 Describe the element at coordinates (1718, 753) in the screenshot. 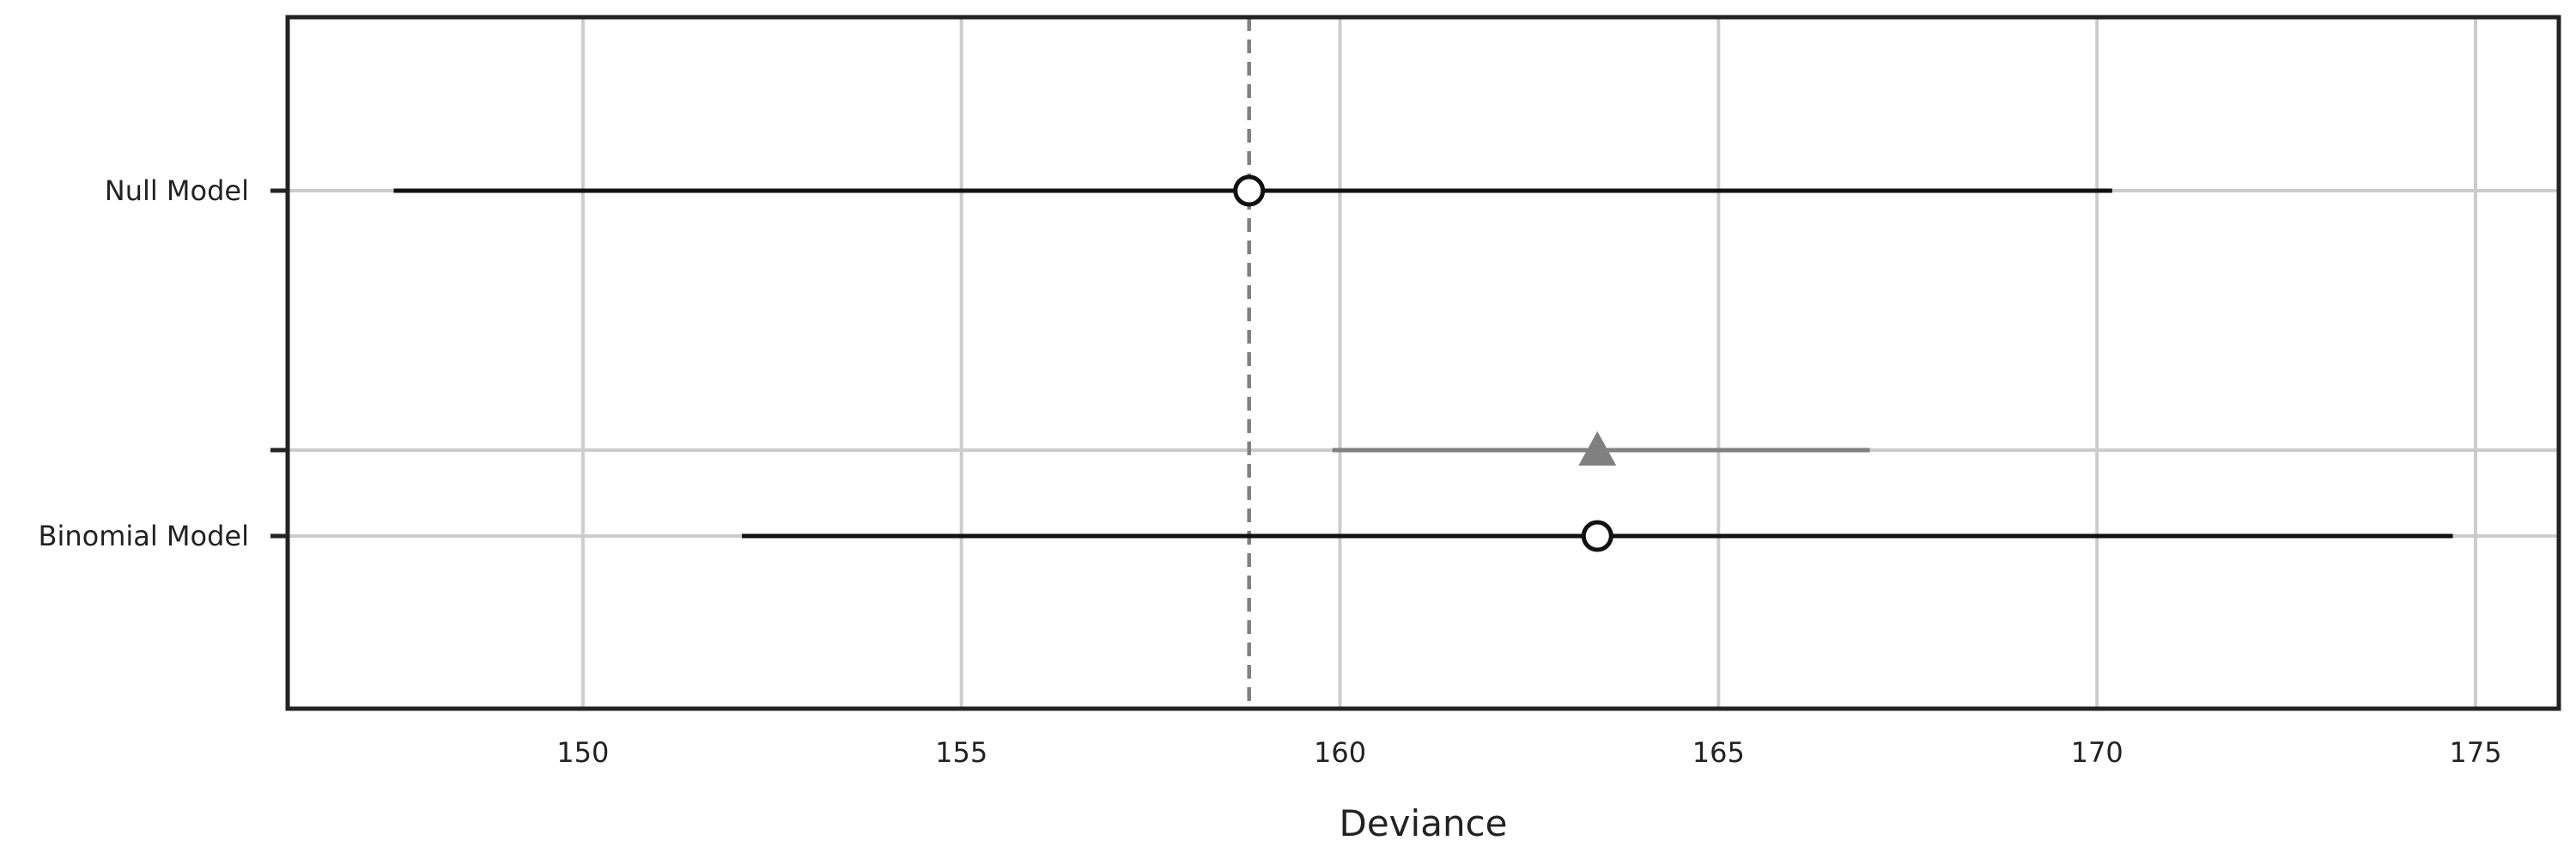

I see `x-tick-label: 165` at that location.